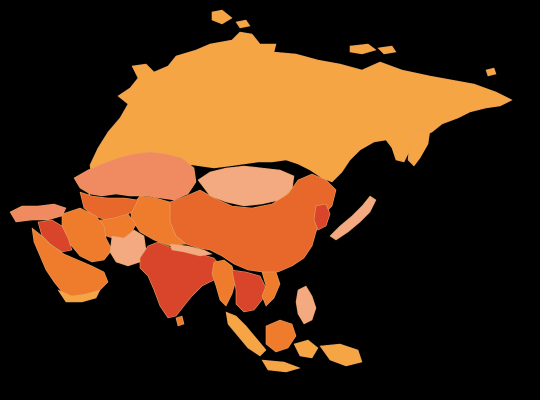  What do you see at coordinates (246, 186) in the screenshot?
I see `region-mongolia` at bounding box center [246, 186].